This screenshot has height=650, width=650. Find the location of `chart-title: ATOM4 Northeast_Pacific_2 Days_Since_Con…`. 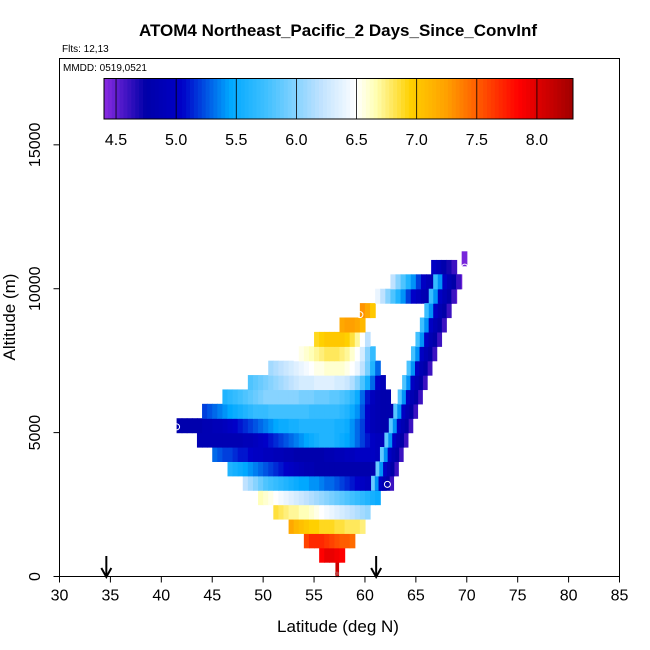

chart-title: ATOM4 Northeast_Pacific_2 Days_Since_Con… is located at coordinates (338, 30).